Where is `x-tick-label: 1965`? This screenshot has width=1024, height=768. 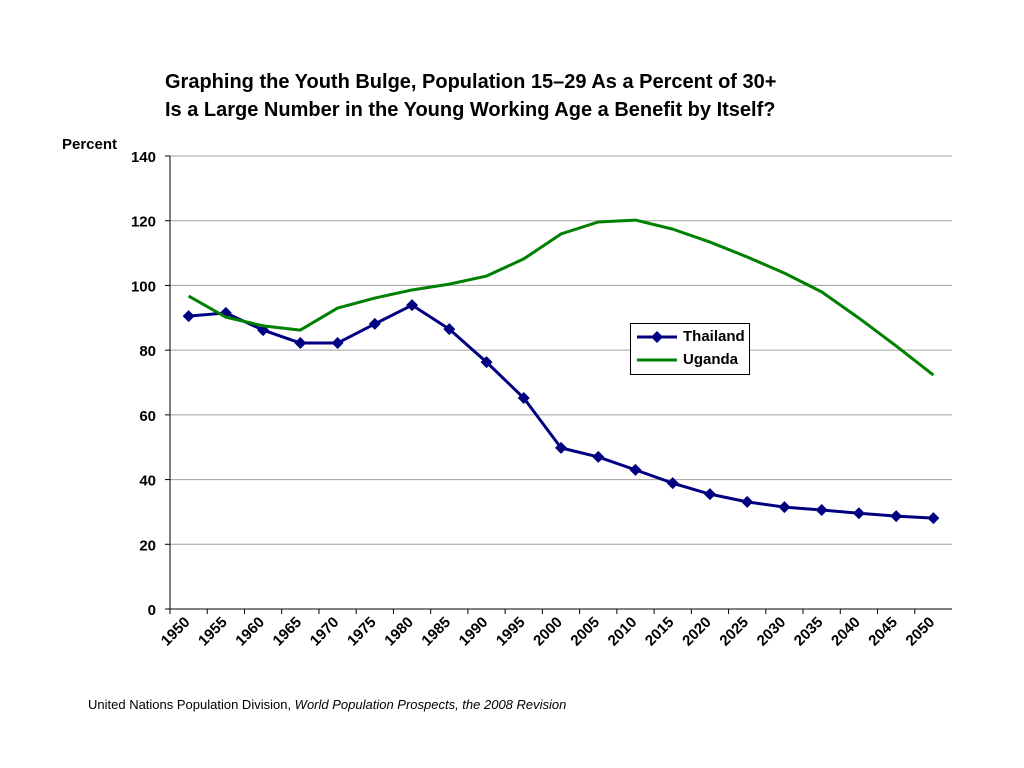
x-tick-label: 1965 is located at coordinates (288, 632).